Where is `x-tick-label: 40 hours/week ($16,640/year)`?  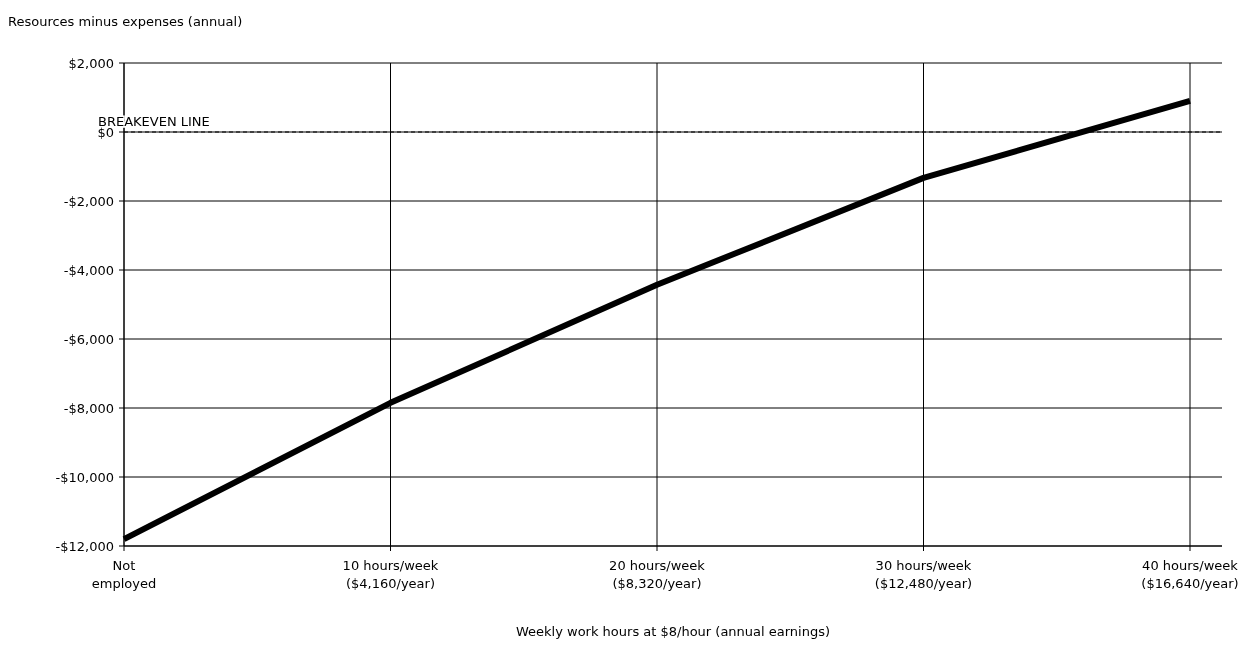
x-tick-label: 40 hours/week ($16,640/year) is located at coordinates (1190, 574).